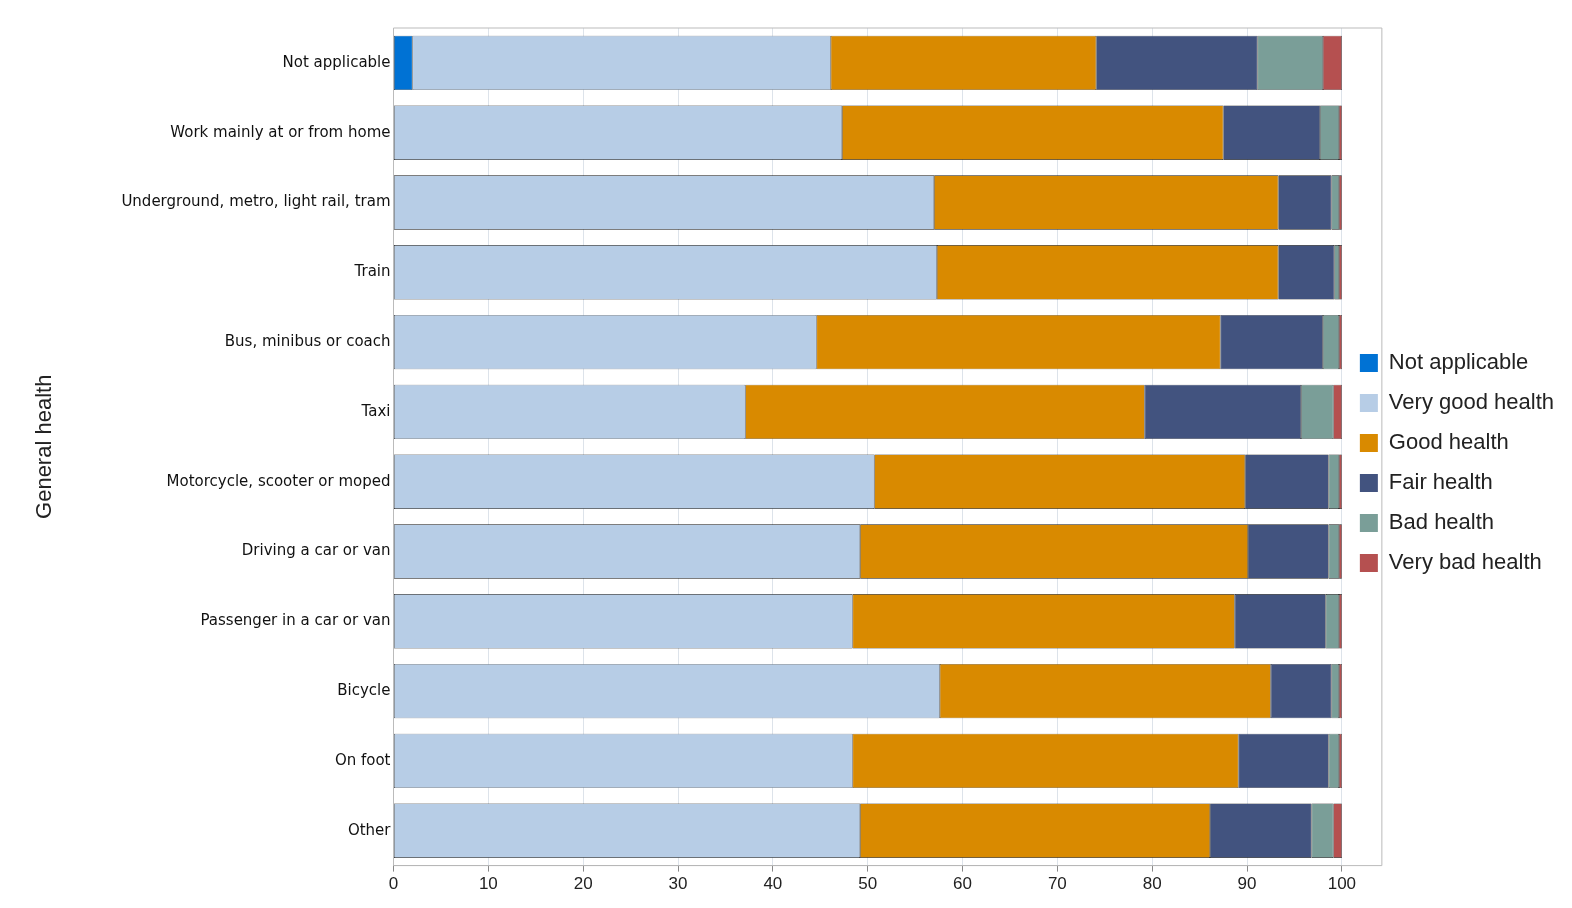  Describe the element at coordinates (583, 884) in the screenshot. I see `x-tick-label: 20` at that location.